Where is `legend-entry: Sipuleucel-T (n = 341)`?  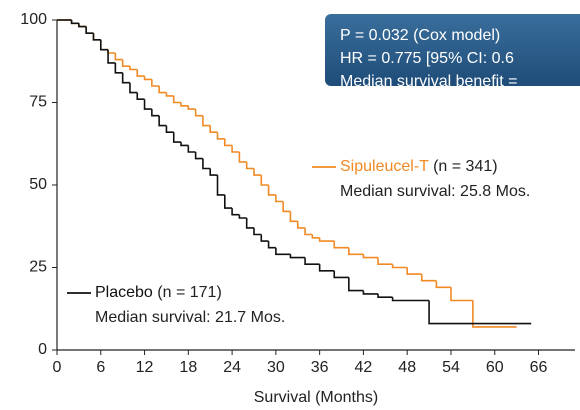 legend-entry: Sipuleucel-T (n = 341) is located at coordinates (419, 166).